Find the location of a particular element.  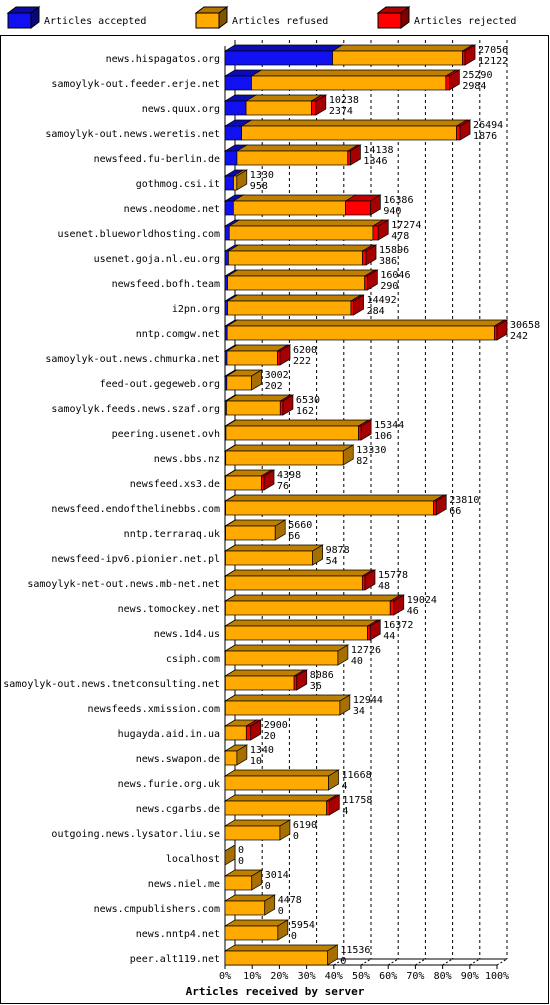

x-tick-label: 40% is located at coordinates (334, 976).